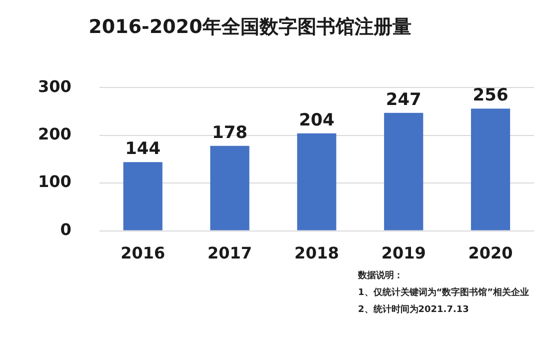 Image resolution: width=554 pixels, height=341 pixels. What do you see at coordinates (316, 120) in the screenshot?
I see `data-label: 204` at bounding box center [316, 120].